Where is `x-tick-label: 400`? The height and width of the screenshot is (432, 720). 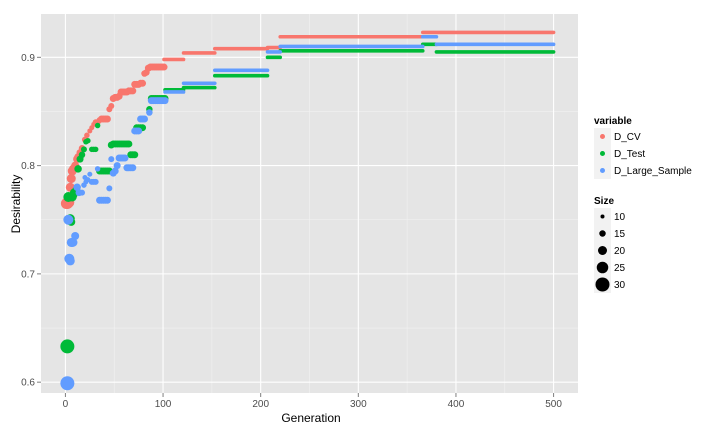 x-tick-label: 400 is located at coordinates (456, 404).